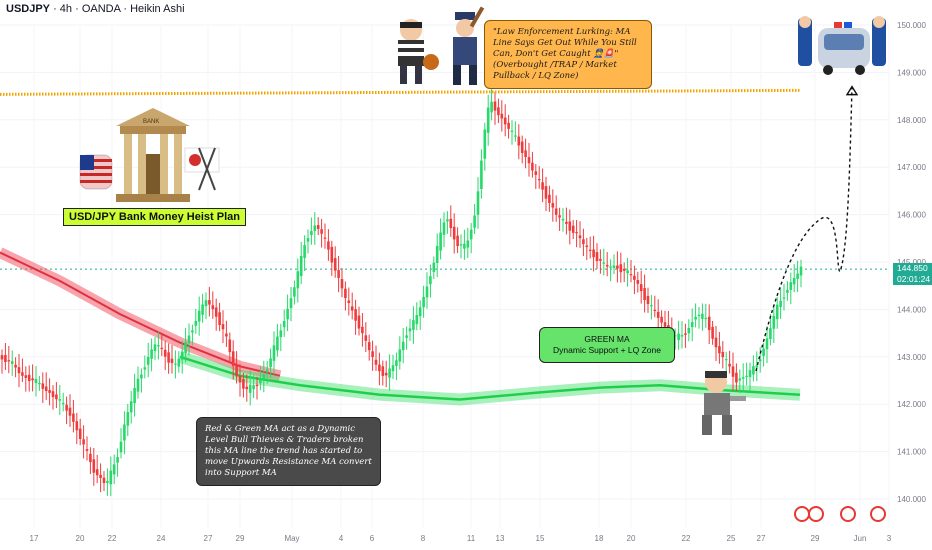 The height and width of the screenshot is (550, 932). What do you see at coordinates (804, 229) in the screenshot?
I see `projection-line` at bounding box center [804, 229].